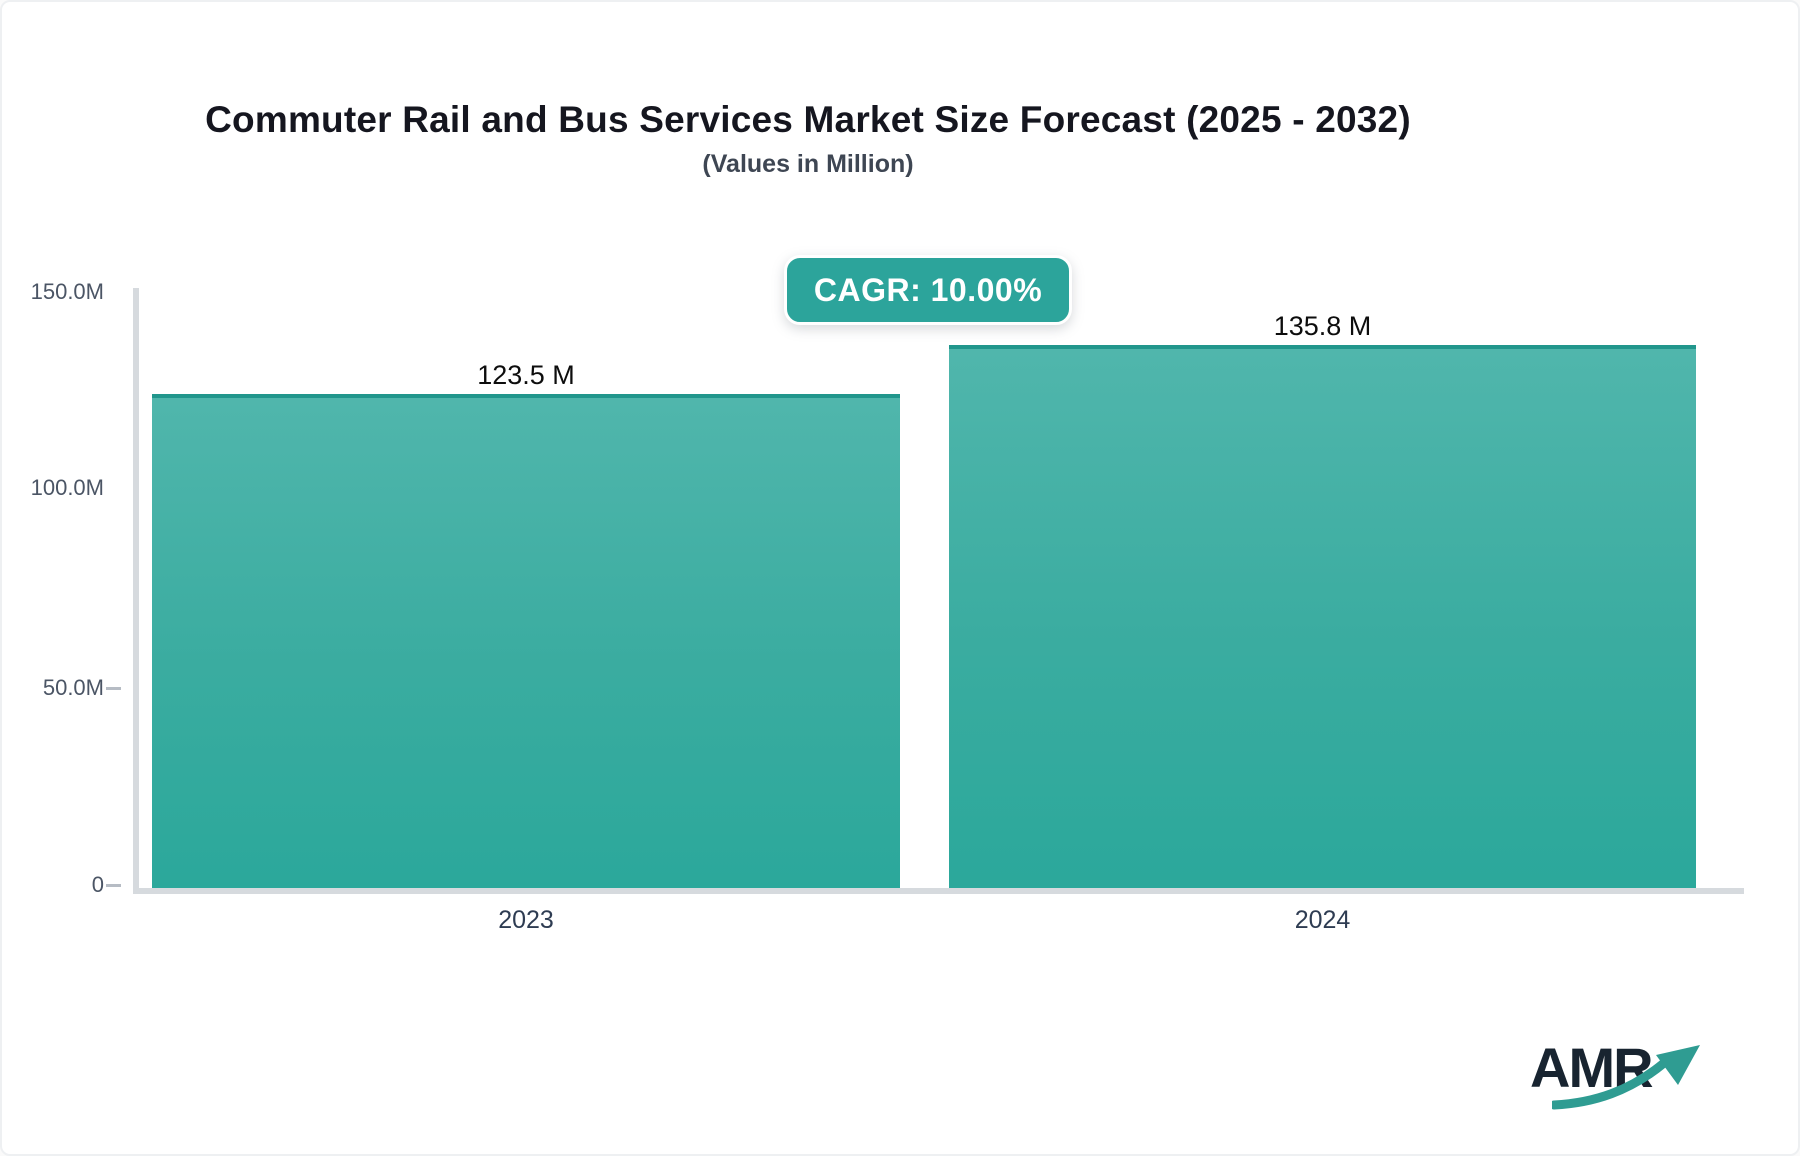 This screenshot has width=1800, height=1156. I want to click on y-tick-label-50: 50.0M, so click(73, 687).